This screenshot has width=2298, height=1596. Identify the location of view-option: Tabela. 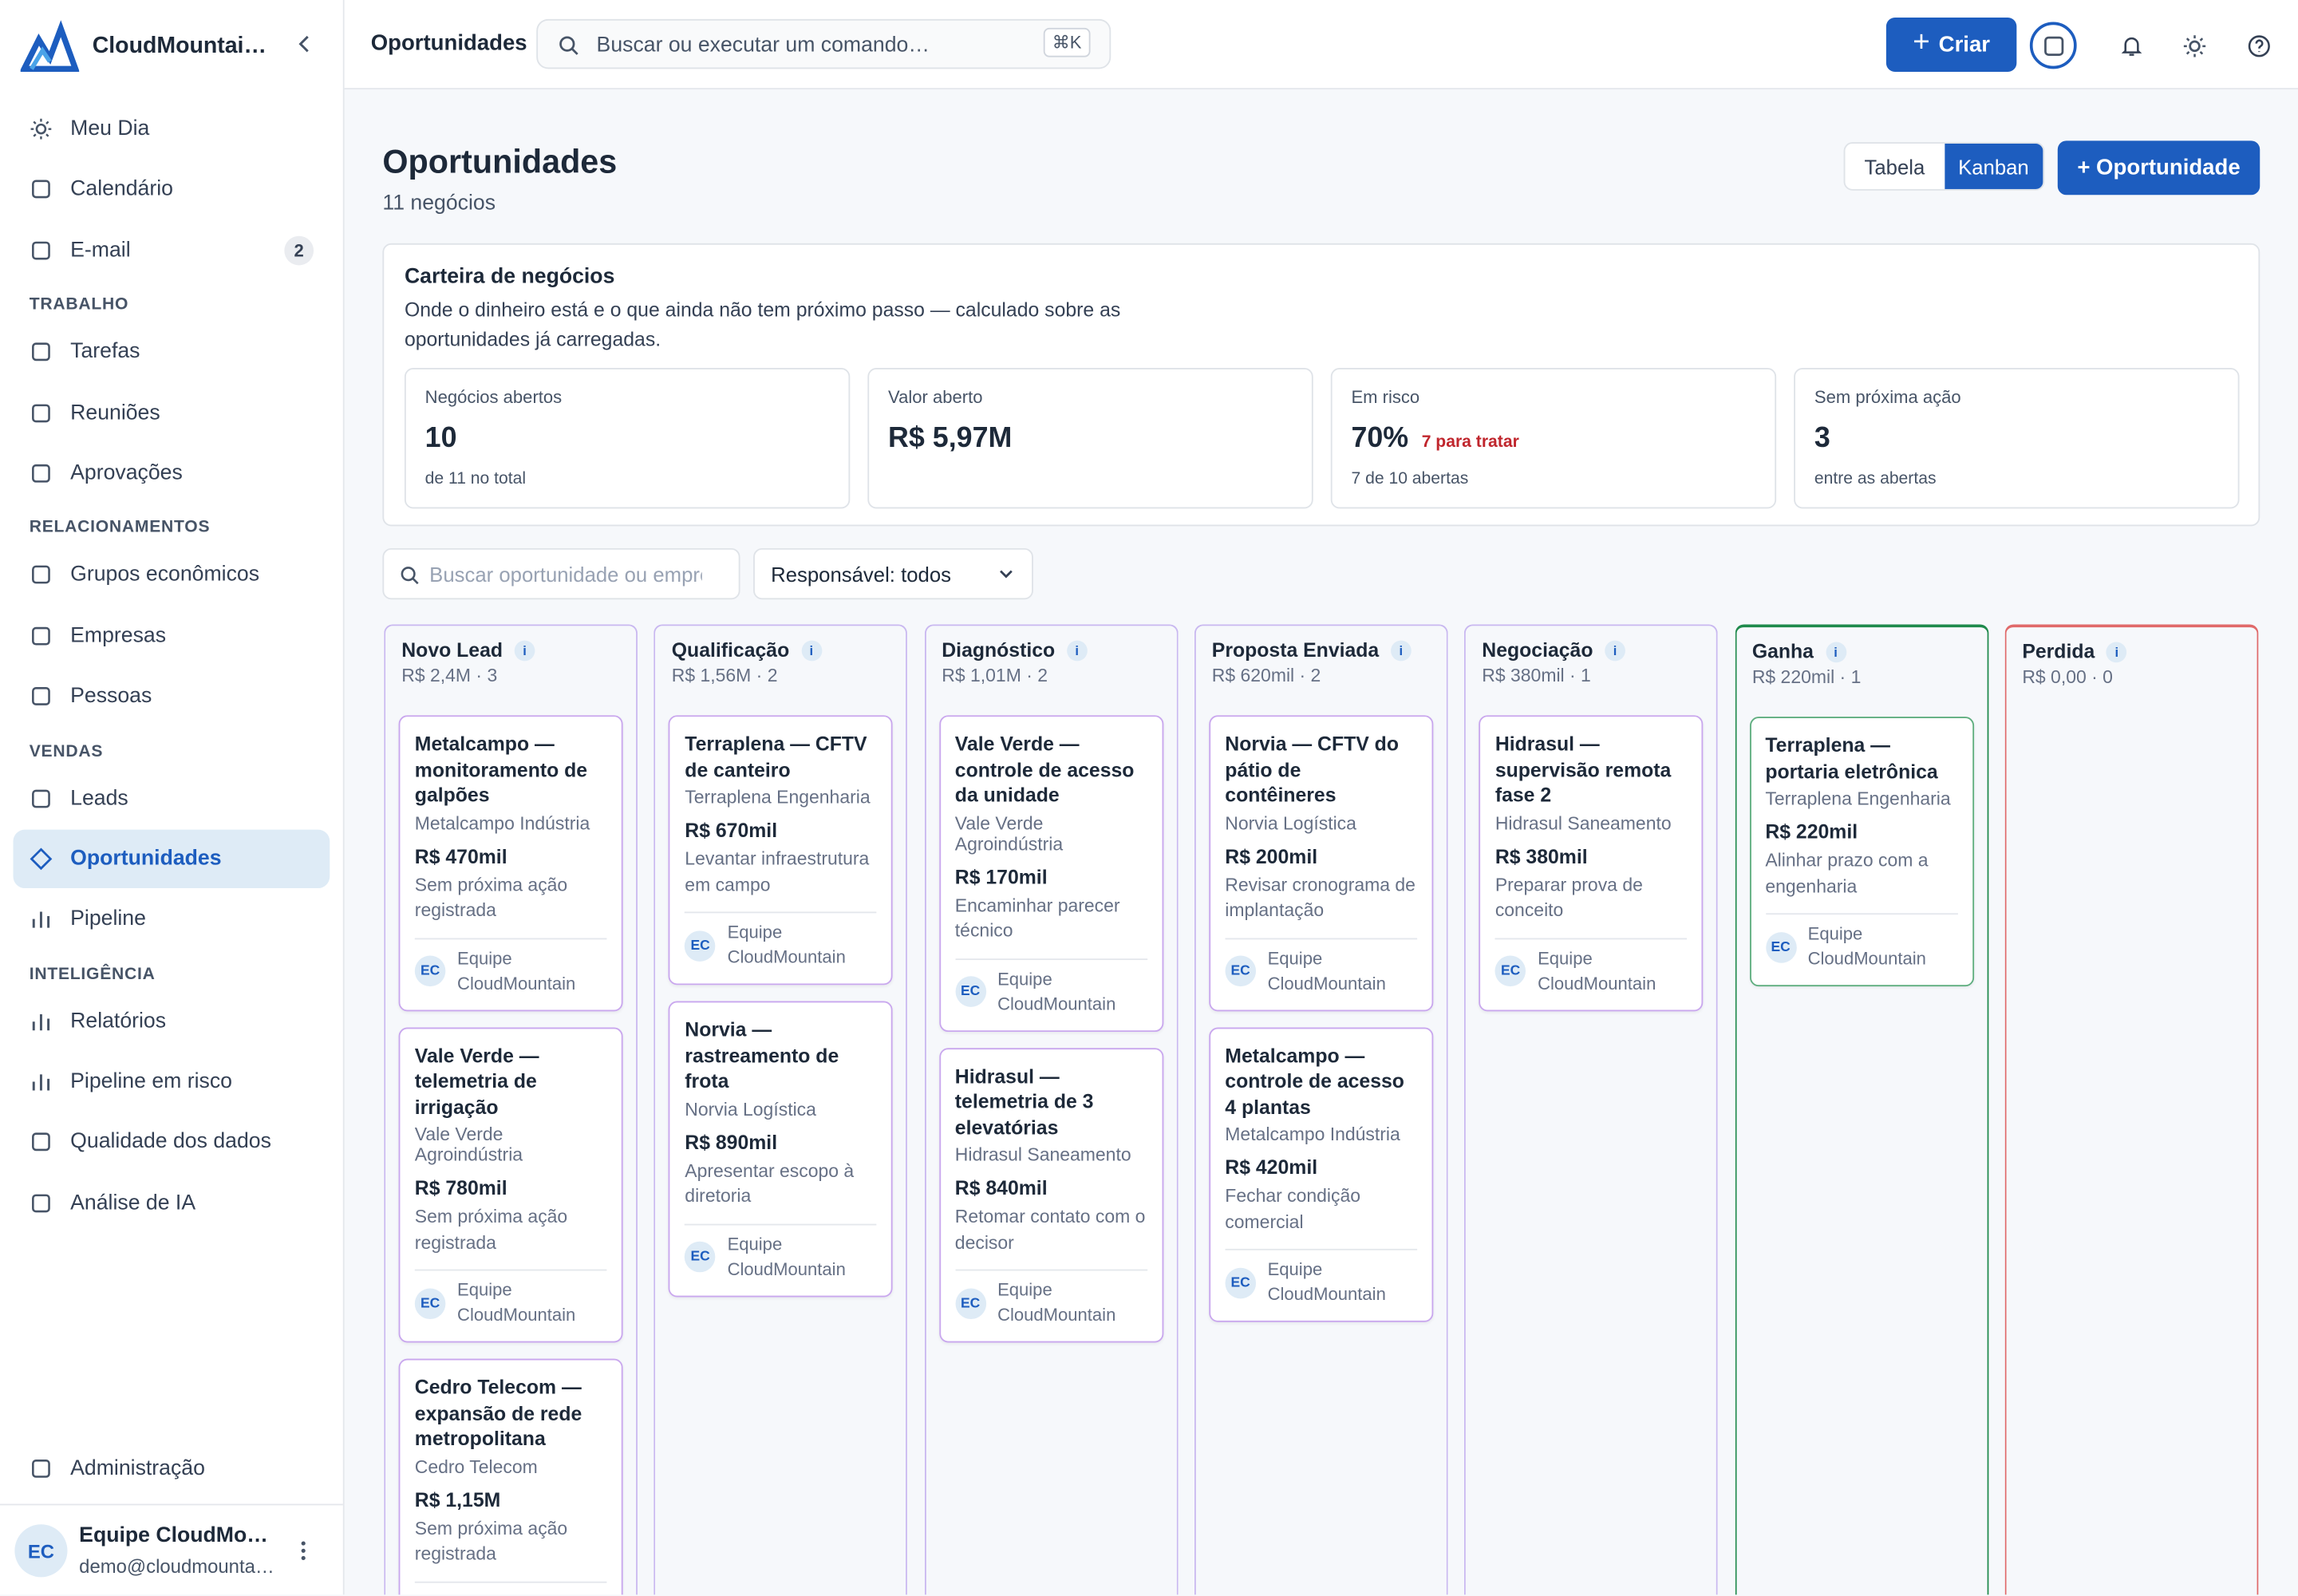
(1895, 166).